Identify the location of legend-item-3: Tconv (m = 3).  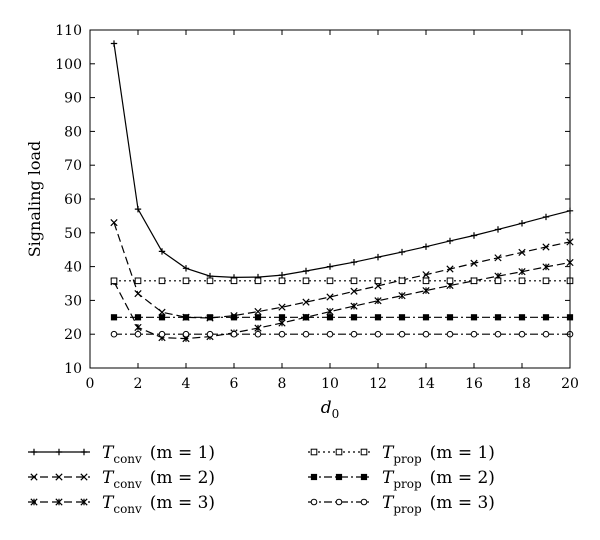
(121, 504).